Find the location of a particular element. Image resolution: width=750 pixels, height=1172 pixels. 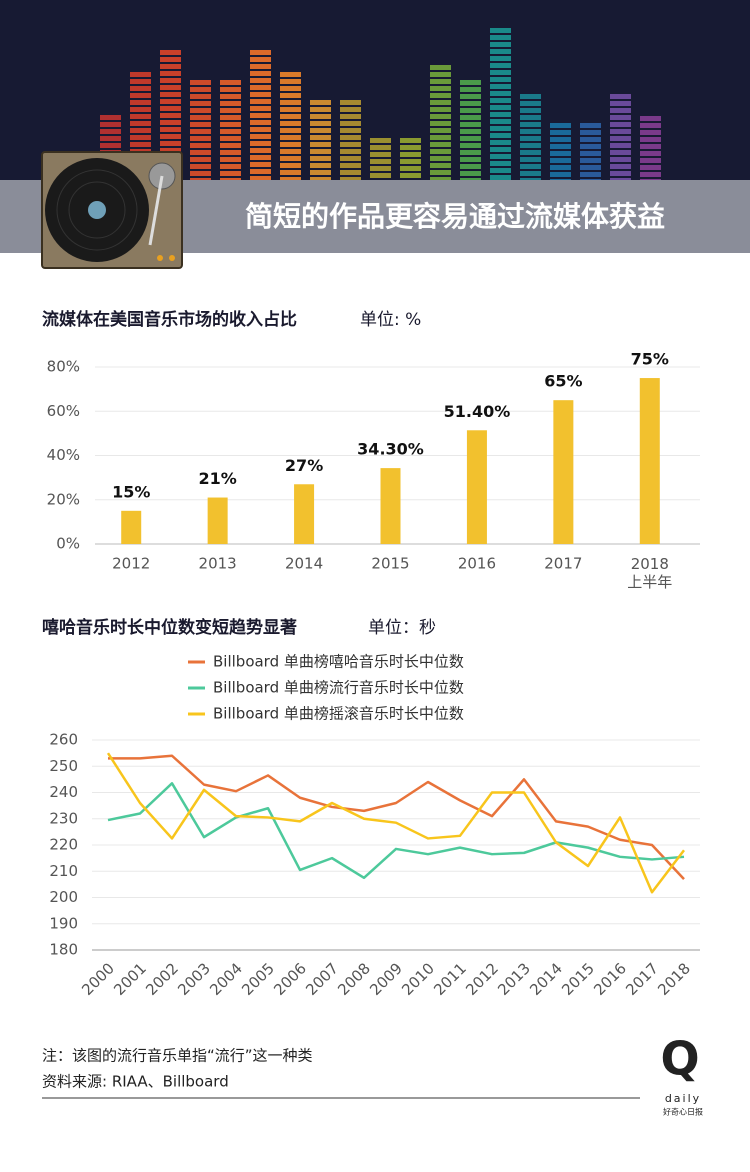

x-tick-label: 2009 is located at coordinates (386, 979).